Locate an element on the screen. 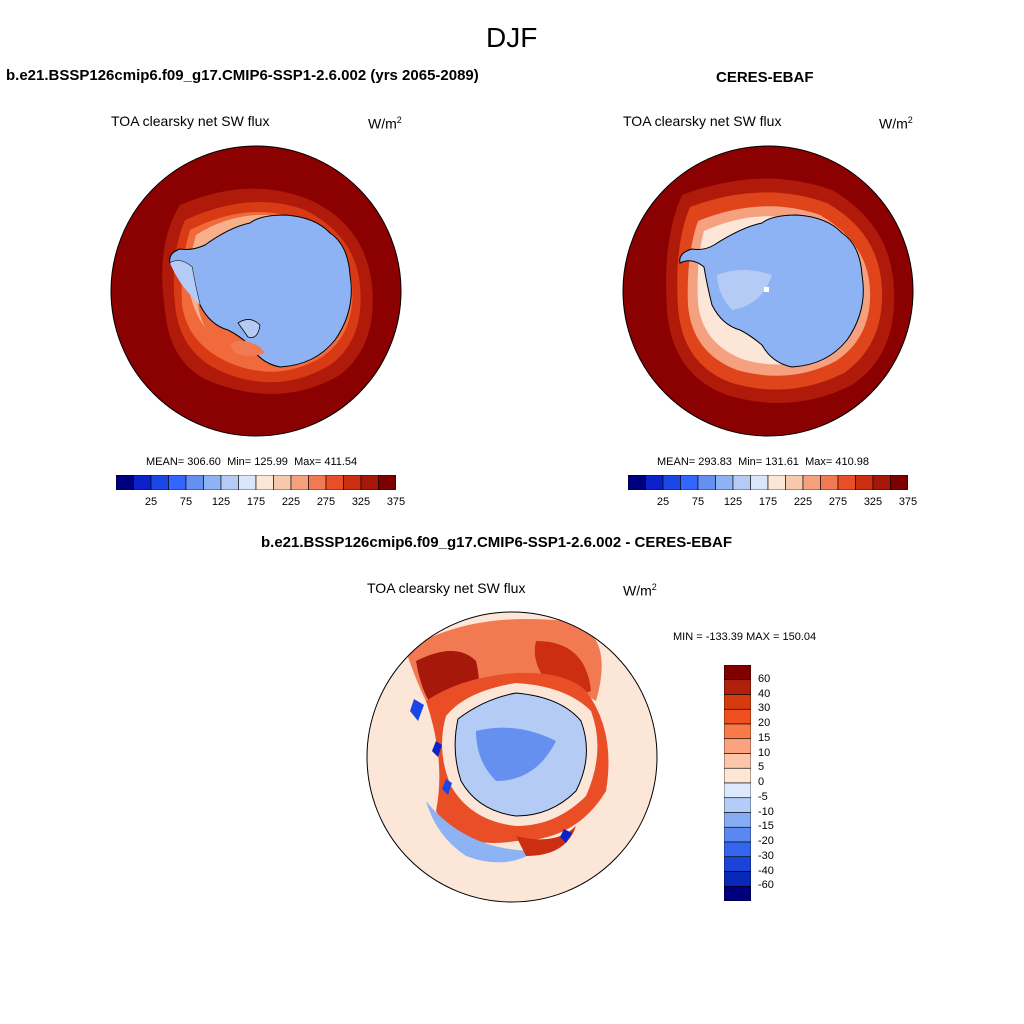 Image resolution: width=1024 pixels, height=1024 pixels. obs-units: W/m2 is located at coordinates (896, 123).